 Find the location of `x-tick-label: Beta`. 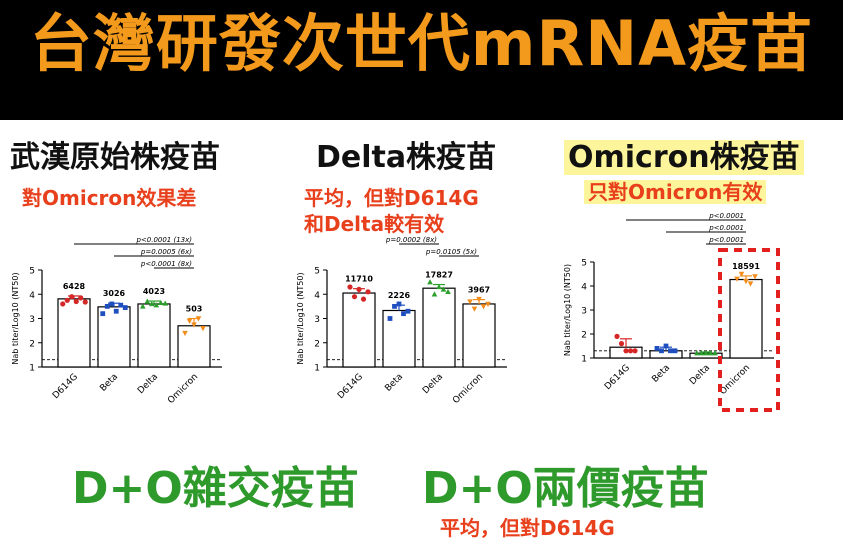

x-tick-label: Beta is located at coordinates (661, 374).